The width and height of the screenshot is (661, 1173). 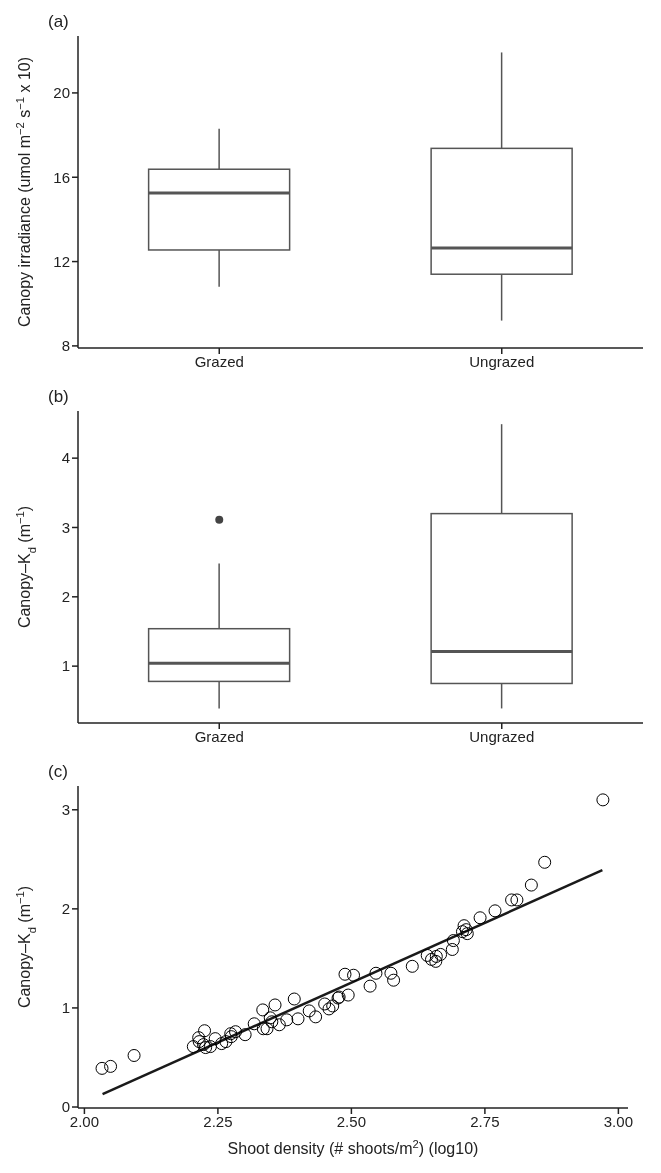 I want to click on x-axis-title: Shoot density (# shoots/m$^{2}$) (log10), so click(x=353, y=1147).